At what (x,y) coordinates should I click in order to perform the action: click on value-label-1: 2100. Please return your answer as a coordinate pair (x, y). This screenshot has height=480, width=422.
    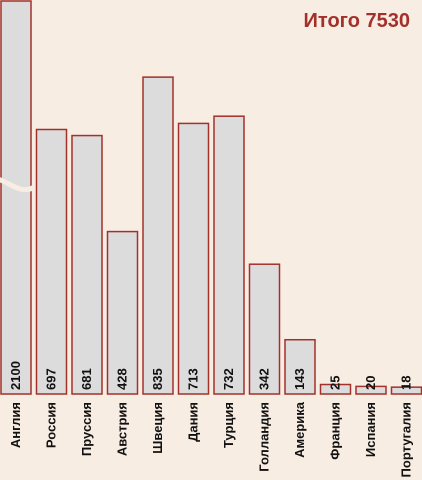
    Looking at the image, I should click on (15, 375).